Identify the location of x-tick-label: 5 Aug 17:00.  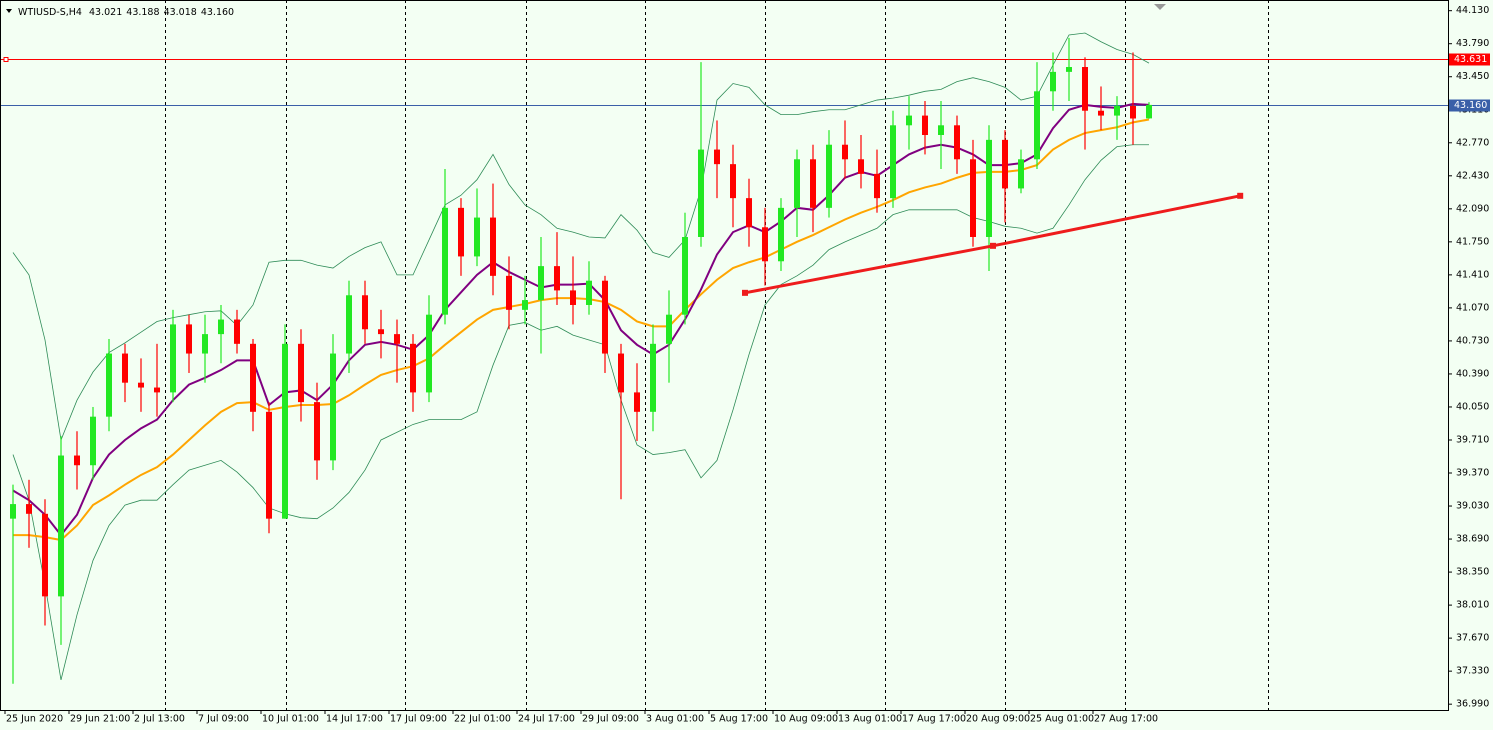
(739, 719).